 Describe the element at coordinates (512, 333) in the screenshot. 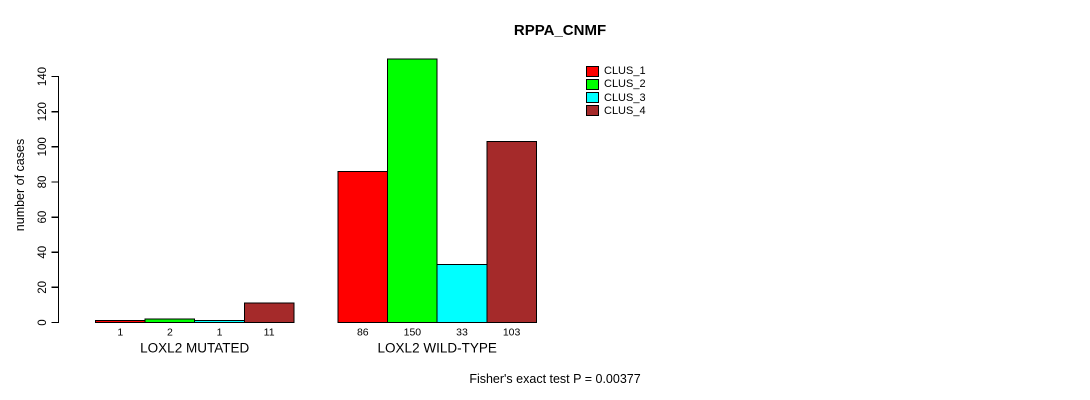

I see `bar-value-label: 103` at that location.